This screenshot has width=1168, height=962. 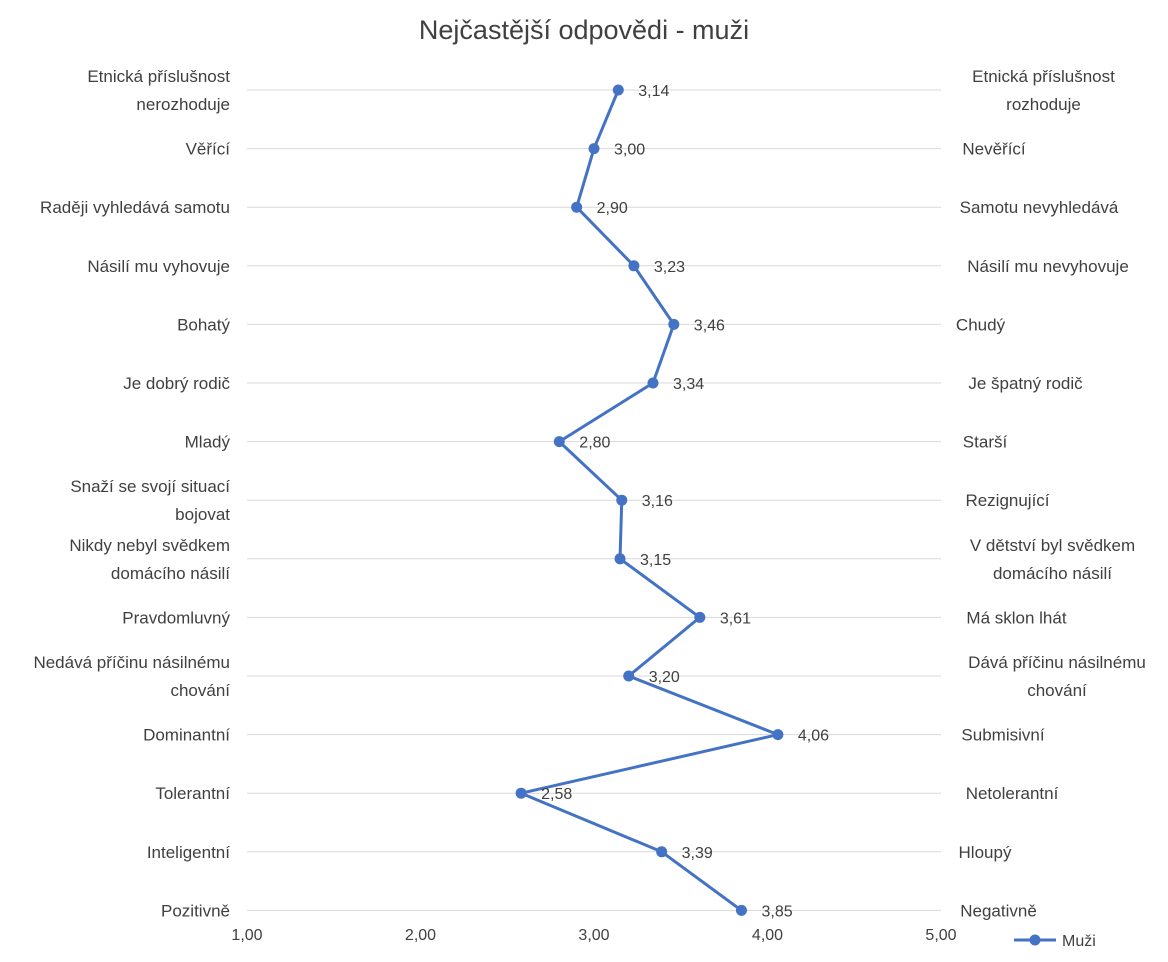 I want to click on left-category-label-line: Raději vyhledává samotu, so click(x=135, y=207).